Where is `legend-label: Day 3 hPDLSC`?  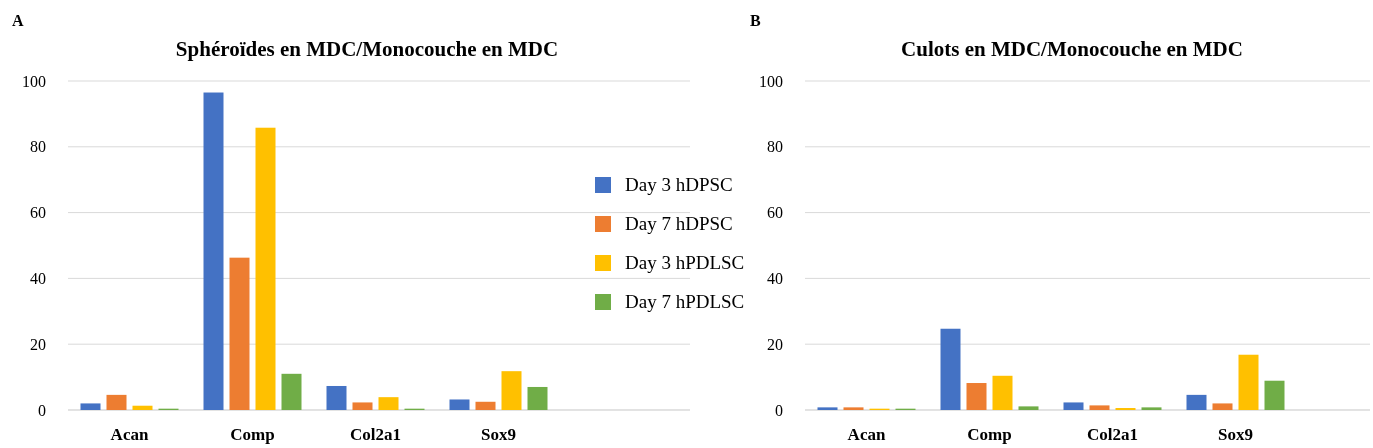
legend-label: Day 3 hPDLSC is located at coordinates (685, 262).